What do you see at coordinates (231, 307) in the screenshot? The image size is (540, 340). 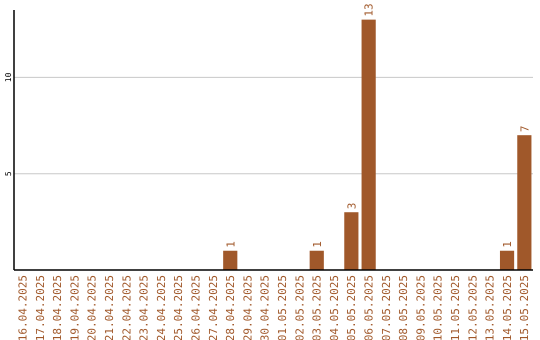 I see `x-tick-label: 28.04.2025` at bounding box center [231, 307].